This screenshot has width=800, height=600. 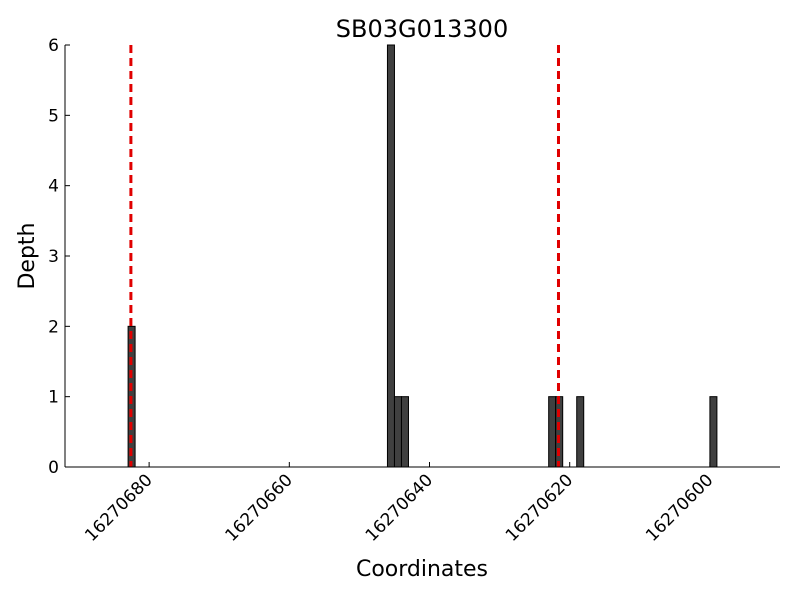 What do you see at coordinates (259, 507) in the screenshot?
I see `x-tick-label: 16270660` at bounding box center [259, 507].